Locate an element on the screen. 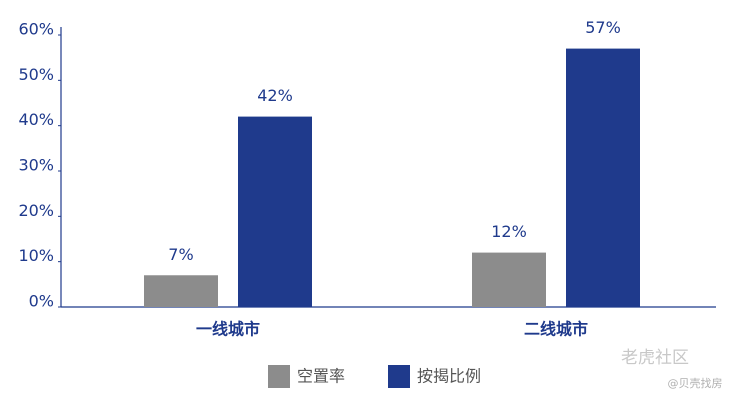 This screenshot has width=740, height=401. legend-label: 按揭比例 is located at coordinates (449, 376).